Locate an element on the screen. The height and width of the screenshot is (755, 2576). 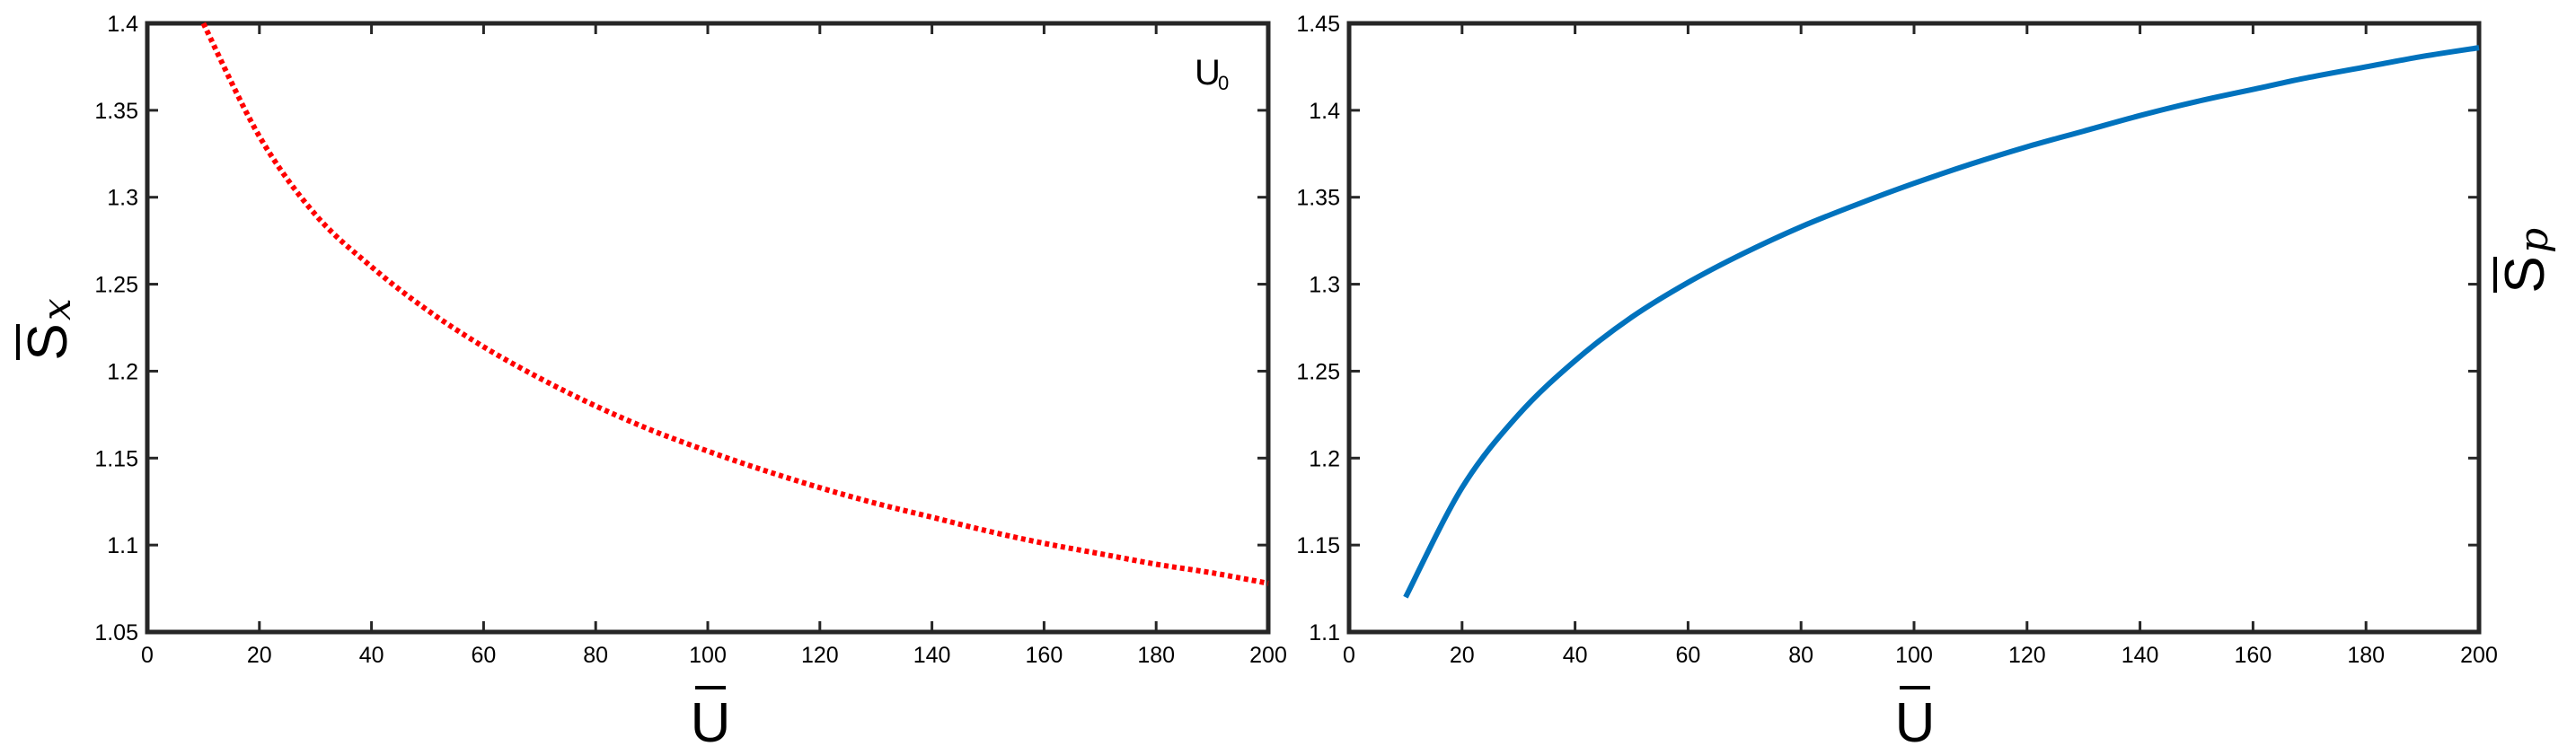
chart-left-y-axis-label-base: S is located at coordinates (48, 341).